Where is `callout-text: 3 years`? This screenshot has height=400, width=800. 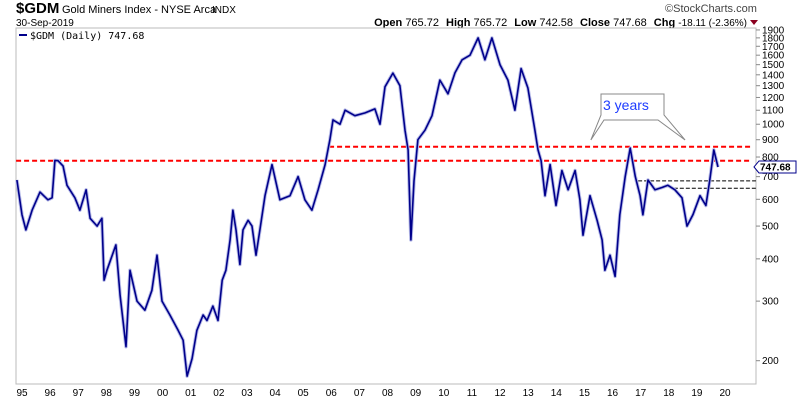 callout-text: 3 years is located at coordinates (626, 105).